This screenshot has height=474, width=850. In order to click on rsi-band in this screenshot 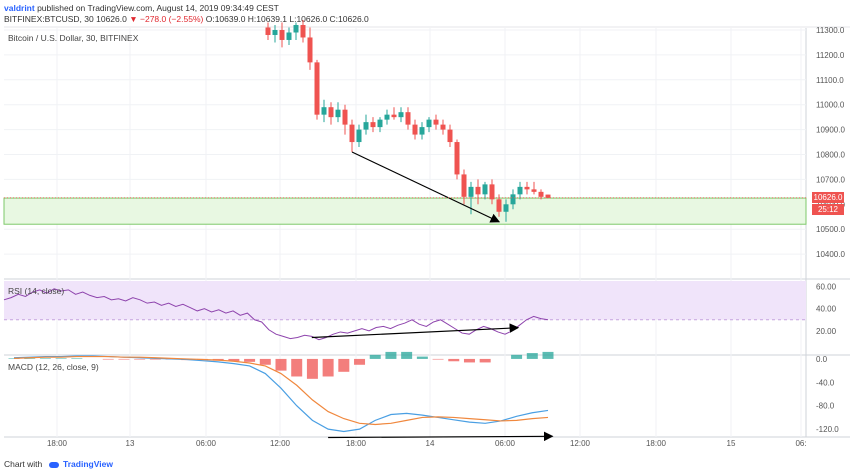, I will do `click(405, 300)`.